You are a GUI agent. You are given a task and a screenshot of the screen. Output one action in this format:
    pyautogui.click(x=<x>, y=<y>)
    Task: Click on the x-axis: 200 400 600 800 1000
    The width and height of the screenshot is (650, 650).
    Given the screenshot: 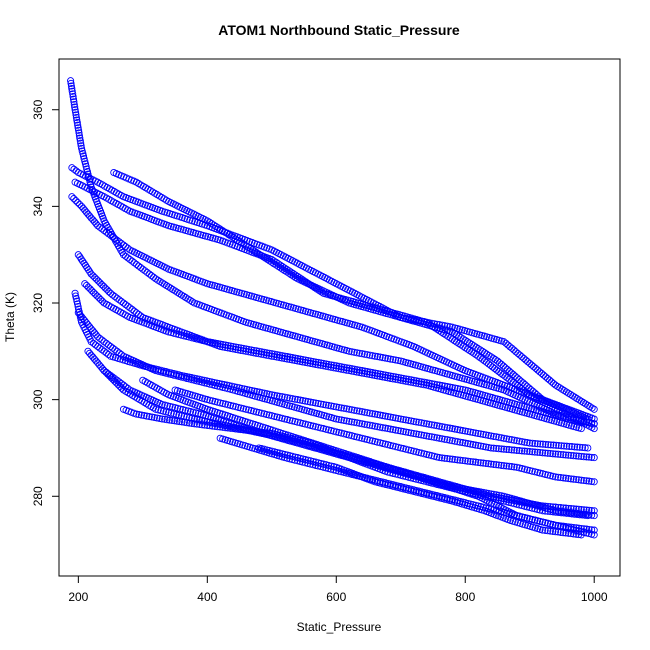 What is the action you would take?
    pyautogui.click(x=338, y=589)
    